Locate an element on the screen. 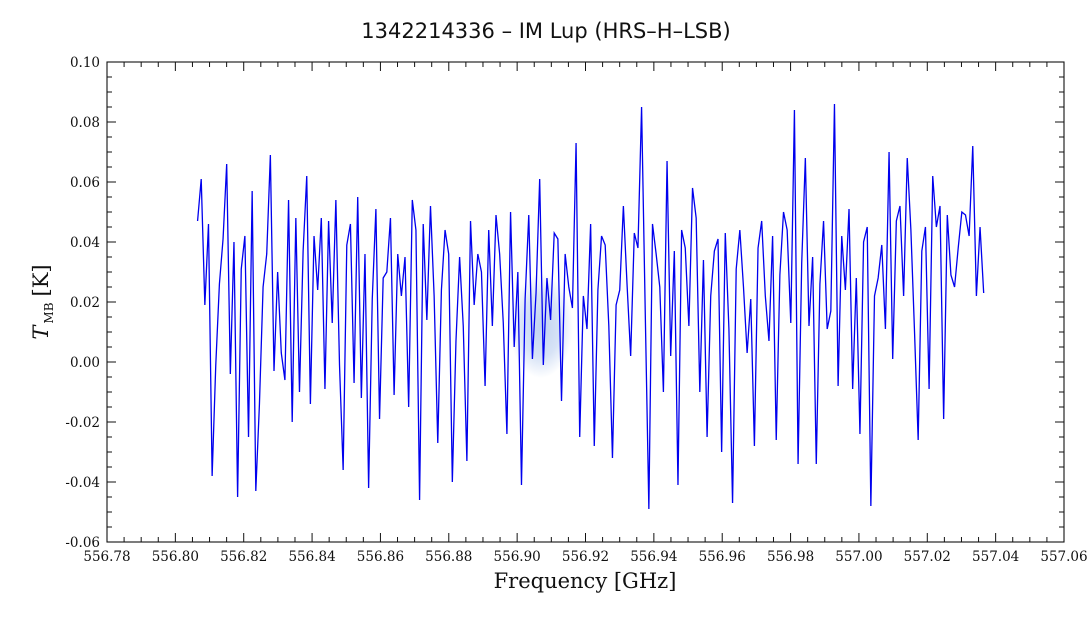 This screenshot has height=618, width=1090. y-axis-label-unit: [K] is located at coordinates (41, 280).